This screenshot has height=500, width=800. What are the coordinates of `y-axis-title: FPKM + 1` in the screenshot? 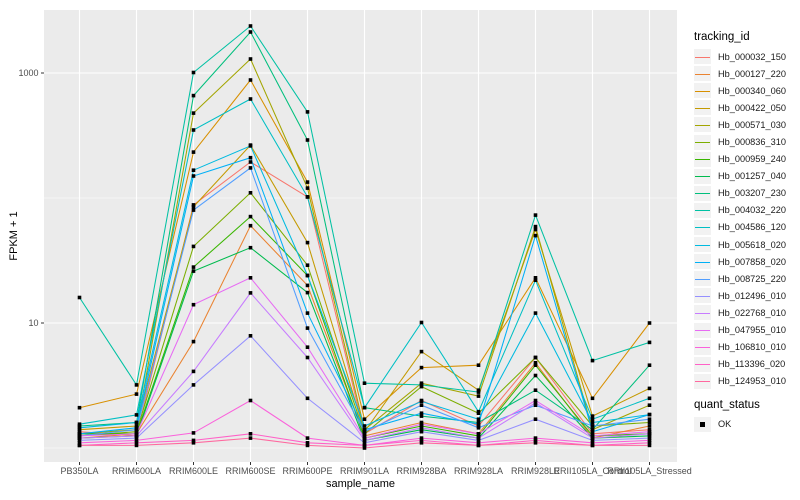 It's located at (14, 236).